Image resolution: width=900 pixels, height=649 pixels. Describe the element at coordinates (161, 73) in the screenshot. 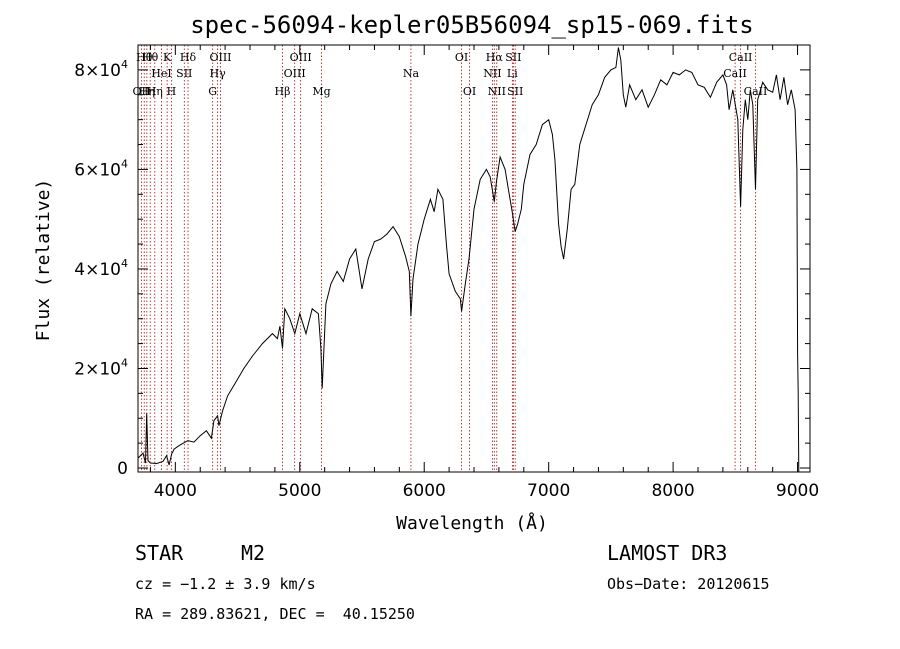

I see `spectral-line-label: HeI` at that location.